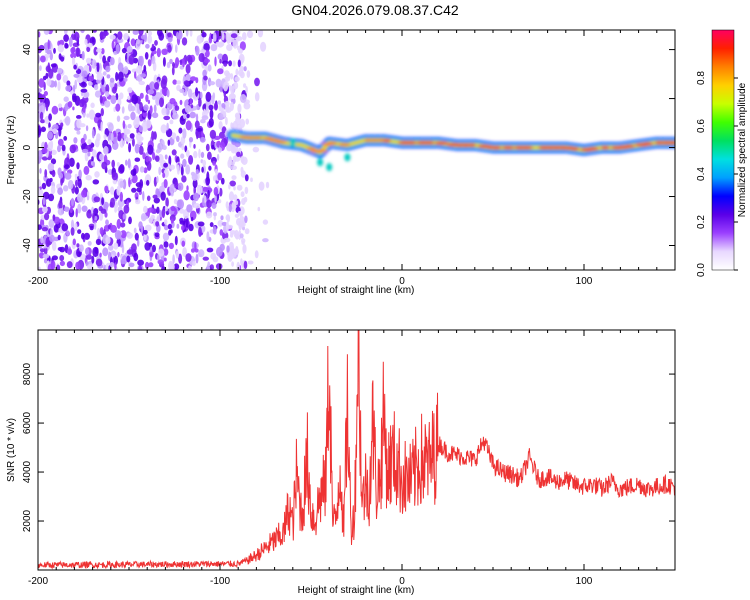  What do you see at coordinates (154, 150) in the screenshot?
I see `noise-region` at bounding box center [154, 150].